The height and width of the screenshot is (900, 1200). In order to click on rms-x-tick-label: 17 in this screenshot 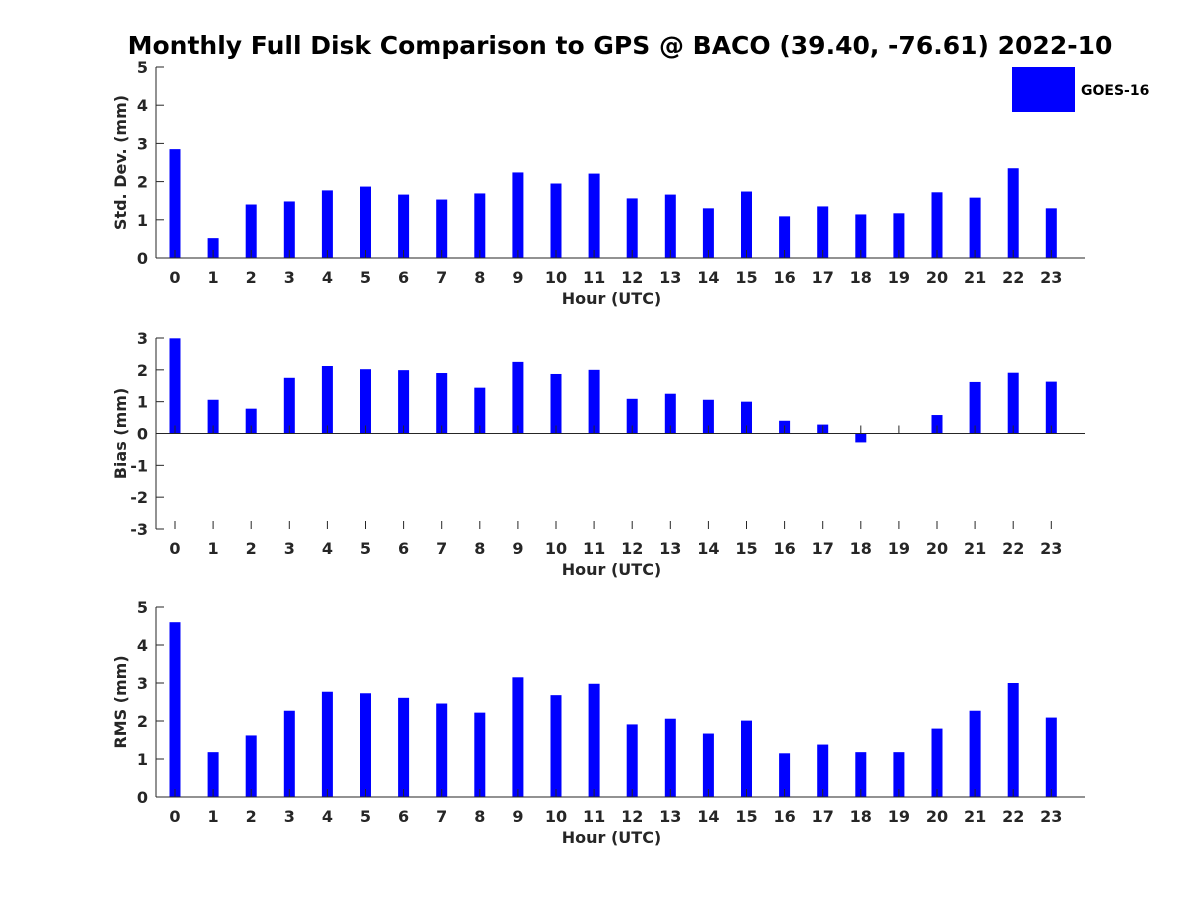, I will do `click(823, 816)`.